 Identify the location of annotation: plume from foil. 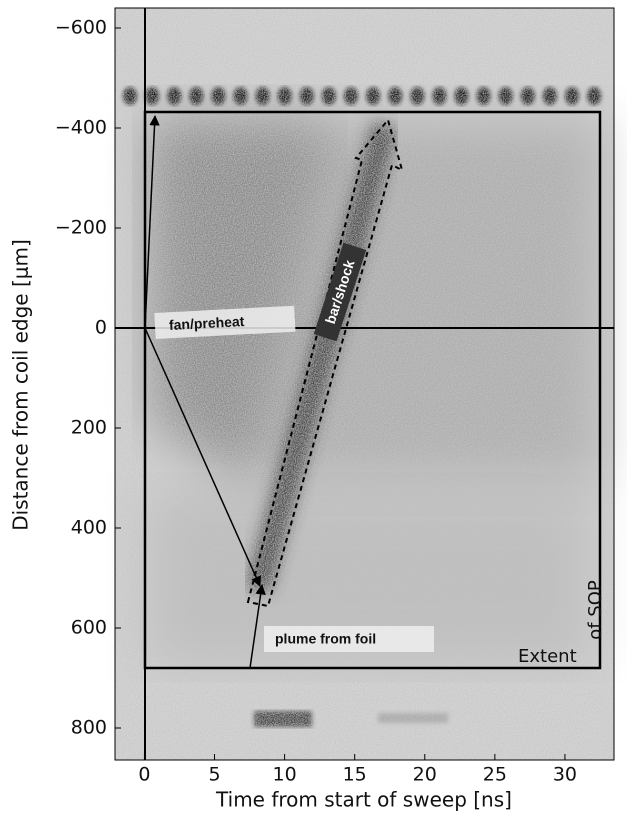
(325, 639).